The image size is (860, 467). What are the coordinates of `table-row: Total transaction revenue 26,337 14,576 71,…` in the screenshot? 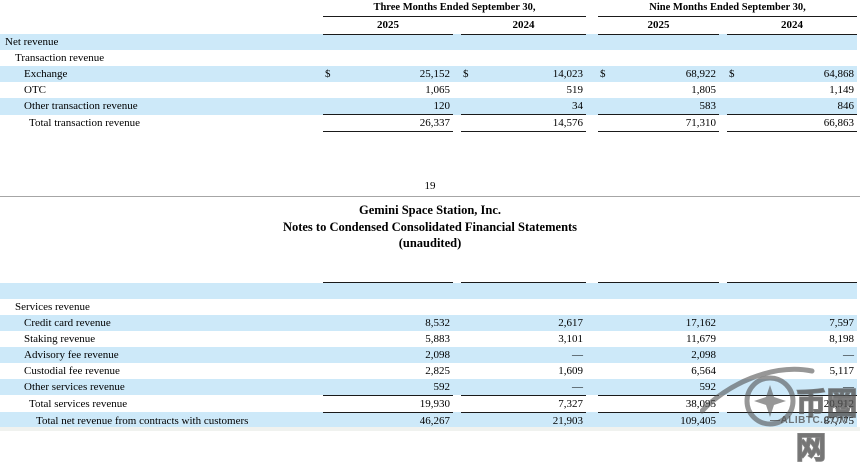 It's located at (429, 123).